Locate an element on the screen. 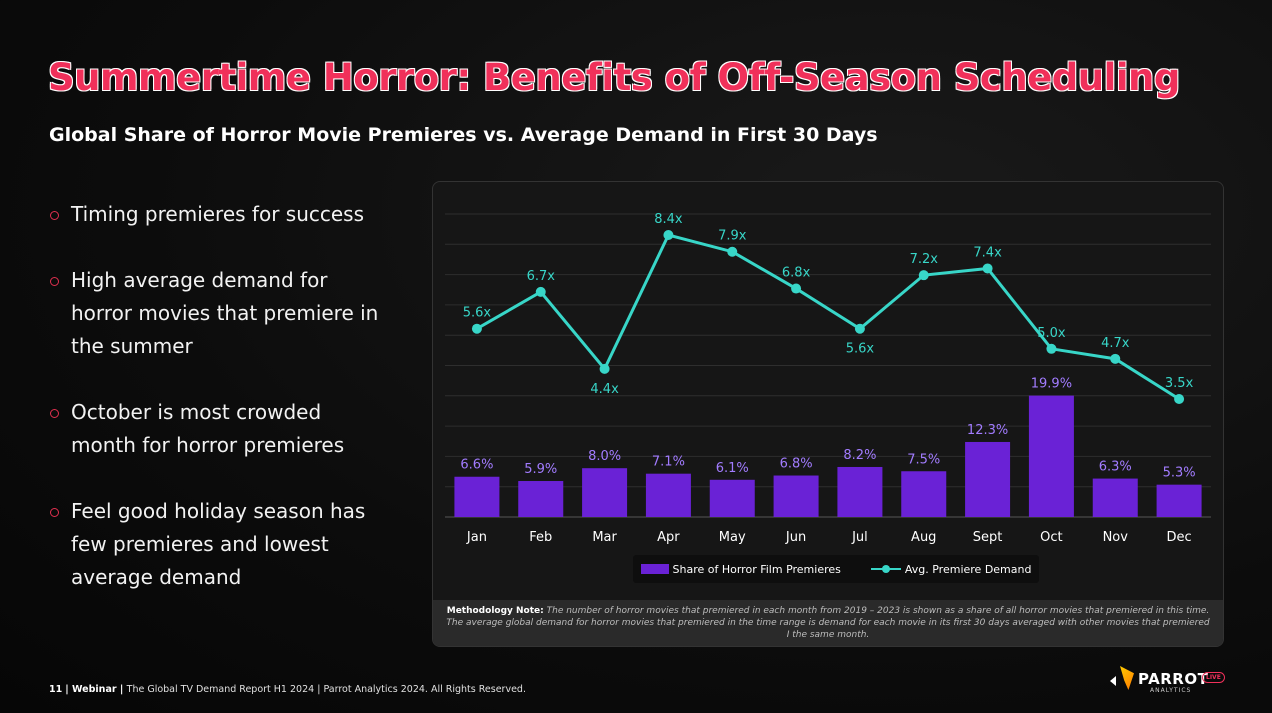  legend-line-label: Avg. Premiere Demand is located at coordinates (968, 569).